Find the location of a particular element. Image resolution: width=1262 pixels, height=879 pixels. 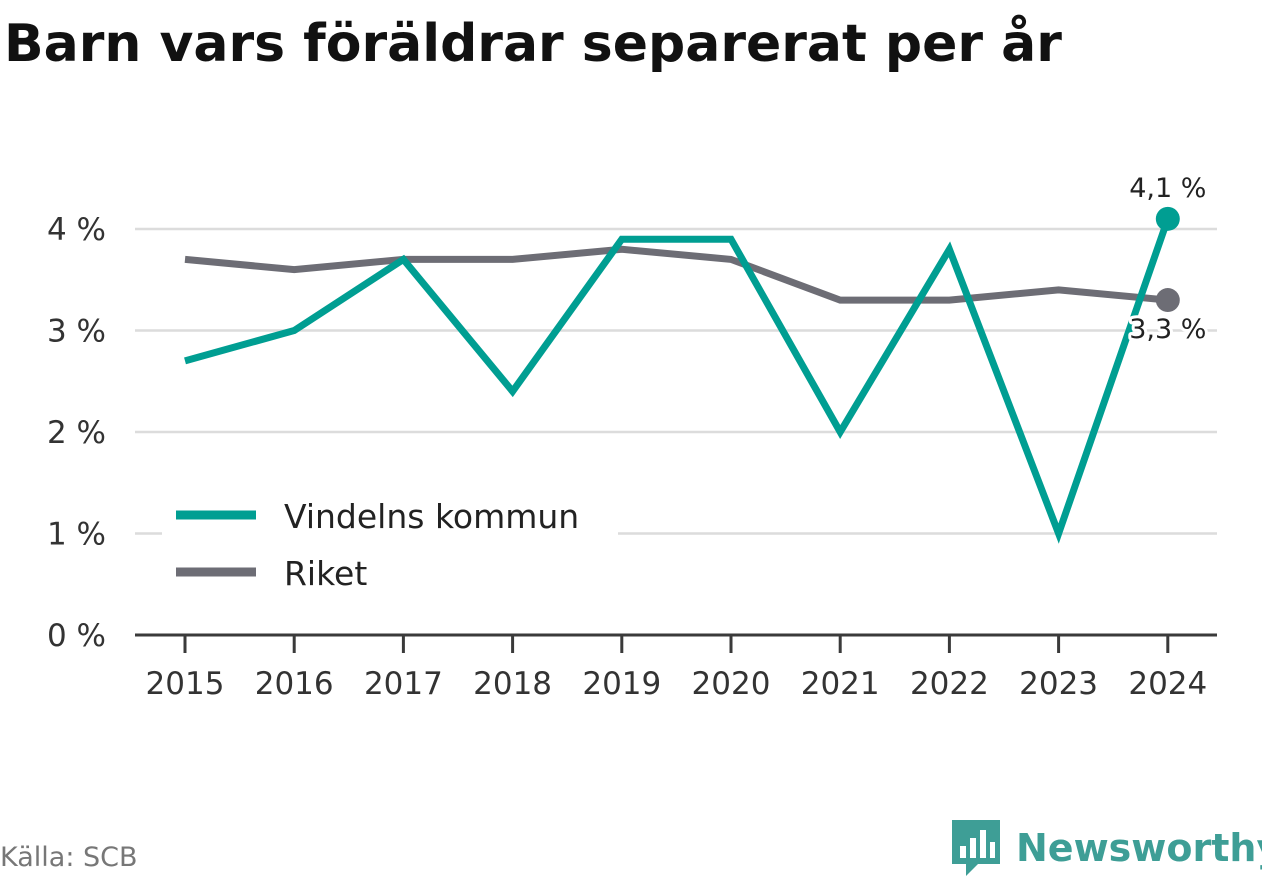

x-tick-label-2021: 2021 is located at coordinates (840, 684).